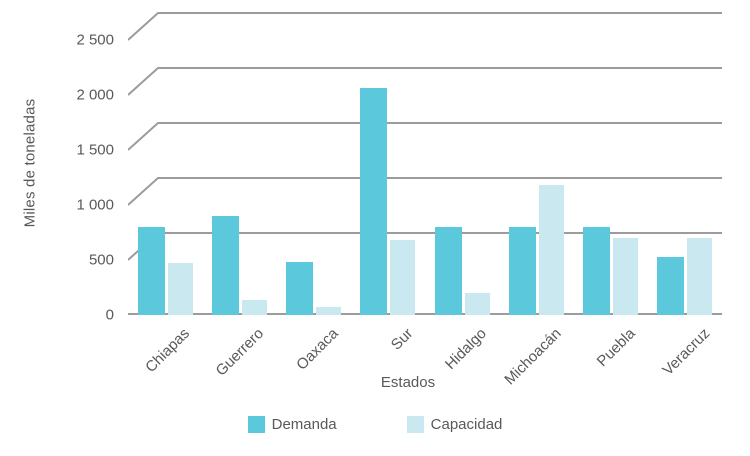  Describe the element at coordinates (256, 424) in the screenshot. I see `demanda-swatch-icon` at that location.